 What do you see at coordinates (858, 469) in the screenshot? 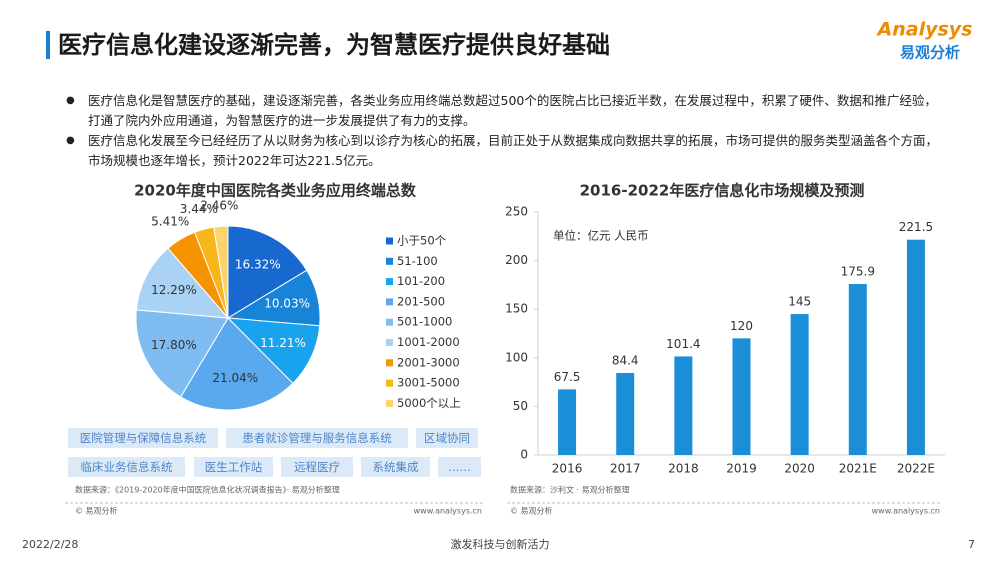
I see `x-tick-label: 2021E` at bounding box center [858, 469].